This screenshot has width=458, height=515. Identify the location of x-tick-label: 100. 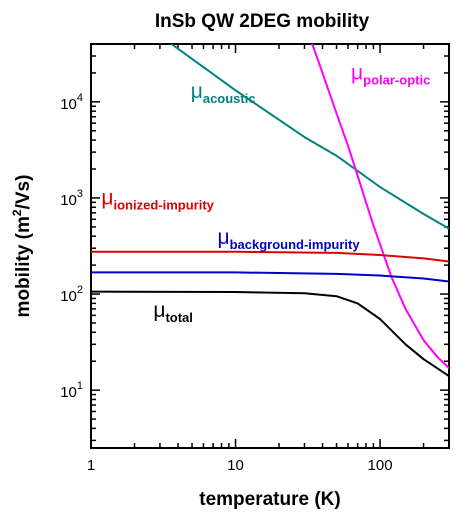
(380, 465).